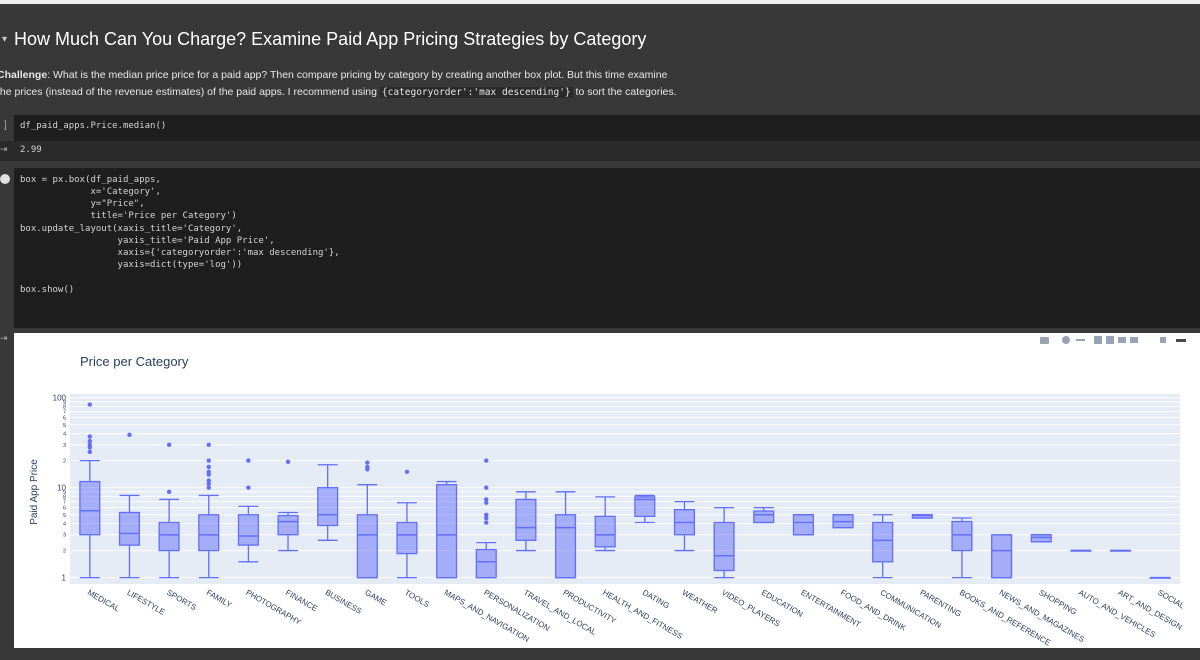  Describe the element at coordinates (82, 204) in the screenshot. I see `code-line: y="Price",` at that location.